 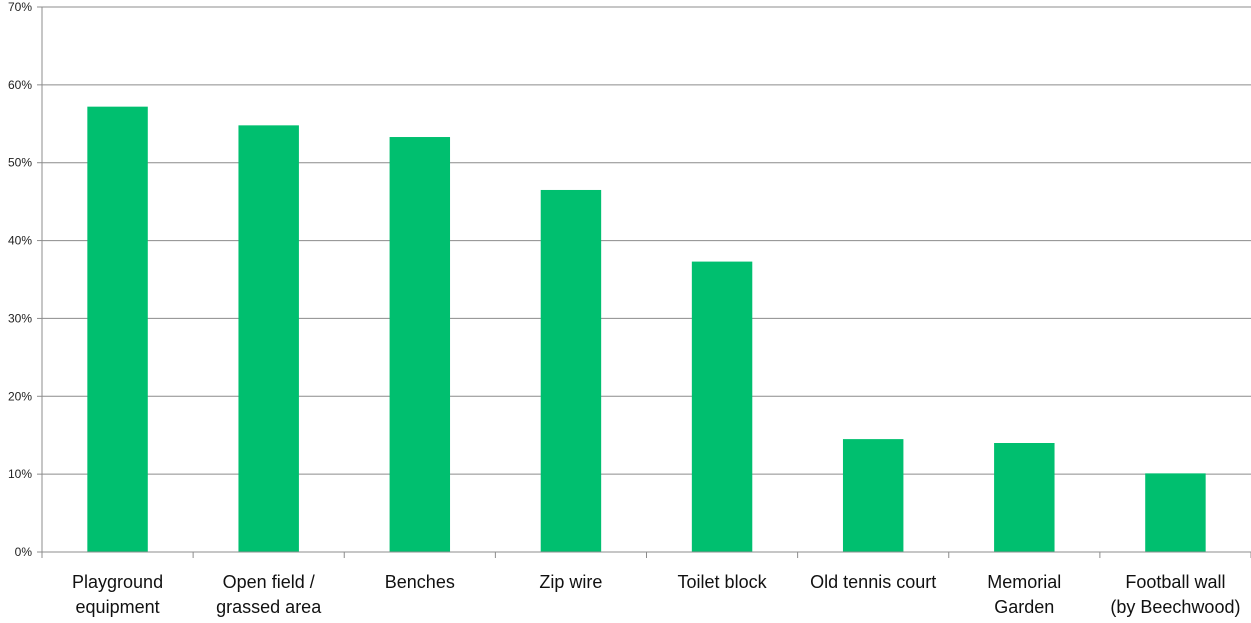 I want to click on x-tick-label: Zip wire, so click(x=570, y=582).